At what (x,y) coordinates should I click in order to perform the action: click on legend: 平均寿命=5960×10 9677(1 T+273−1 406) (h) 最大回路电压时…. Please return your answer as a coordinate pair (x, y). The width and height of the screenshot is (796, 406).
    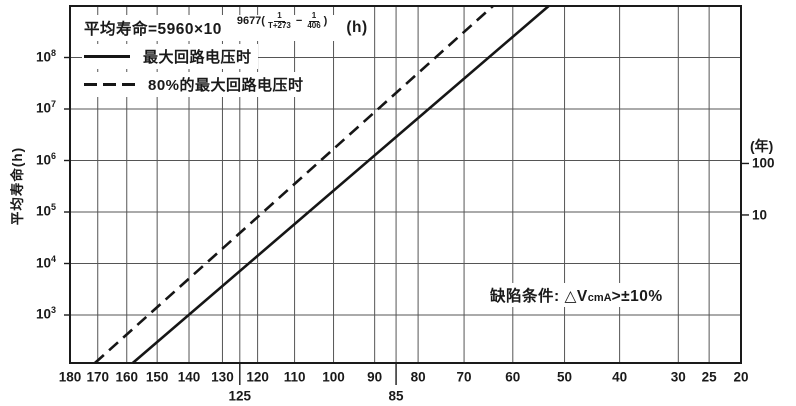
    Looking at the image, I should click on (228, 54).